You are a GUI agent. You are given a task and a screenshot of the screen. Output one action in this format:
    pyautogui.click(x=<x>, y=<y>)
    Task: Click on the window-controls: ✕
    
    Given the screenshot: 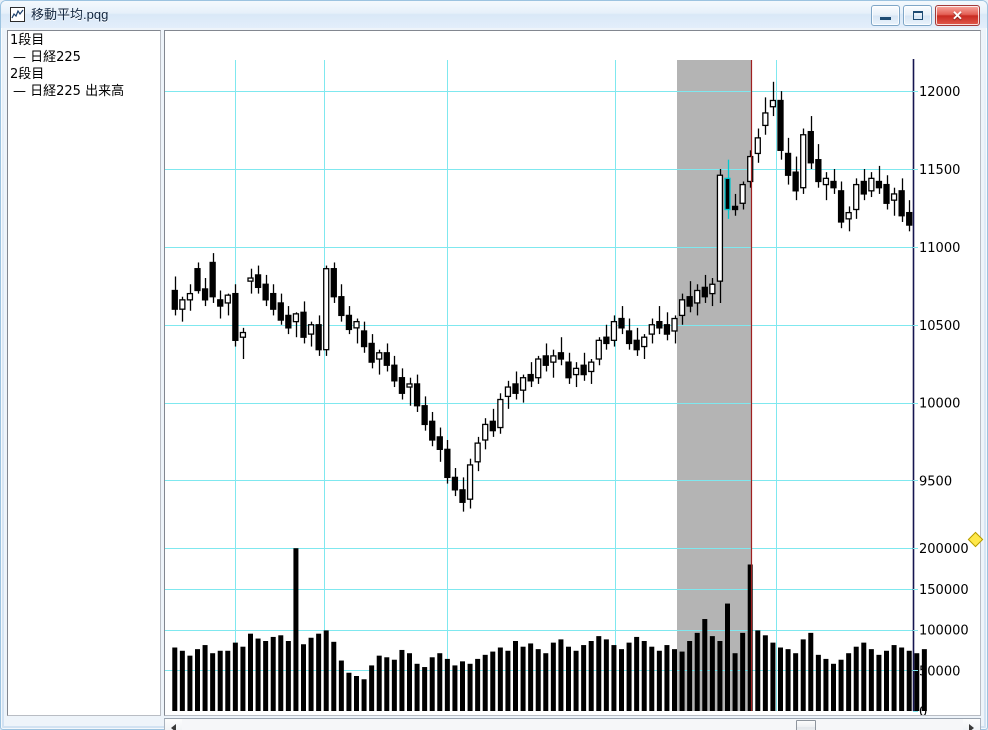 What is the action you would take?
    pyautogui.click(x=925, y=15)
    